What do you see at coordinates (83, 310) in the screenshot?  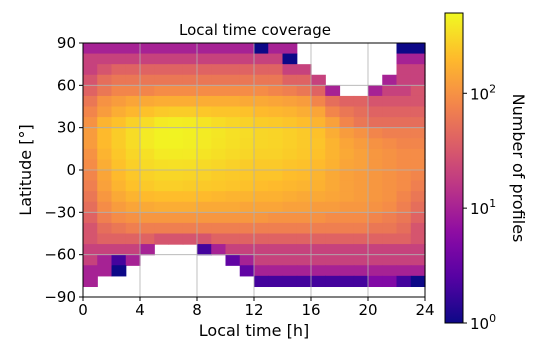 I see `x-tick-label: 0` at bounding box center [83, 310].